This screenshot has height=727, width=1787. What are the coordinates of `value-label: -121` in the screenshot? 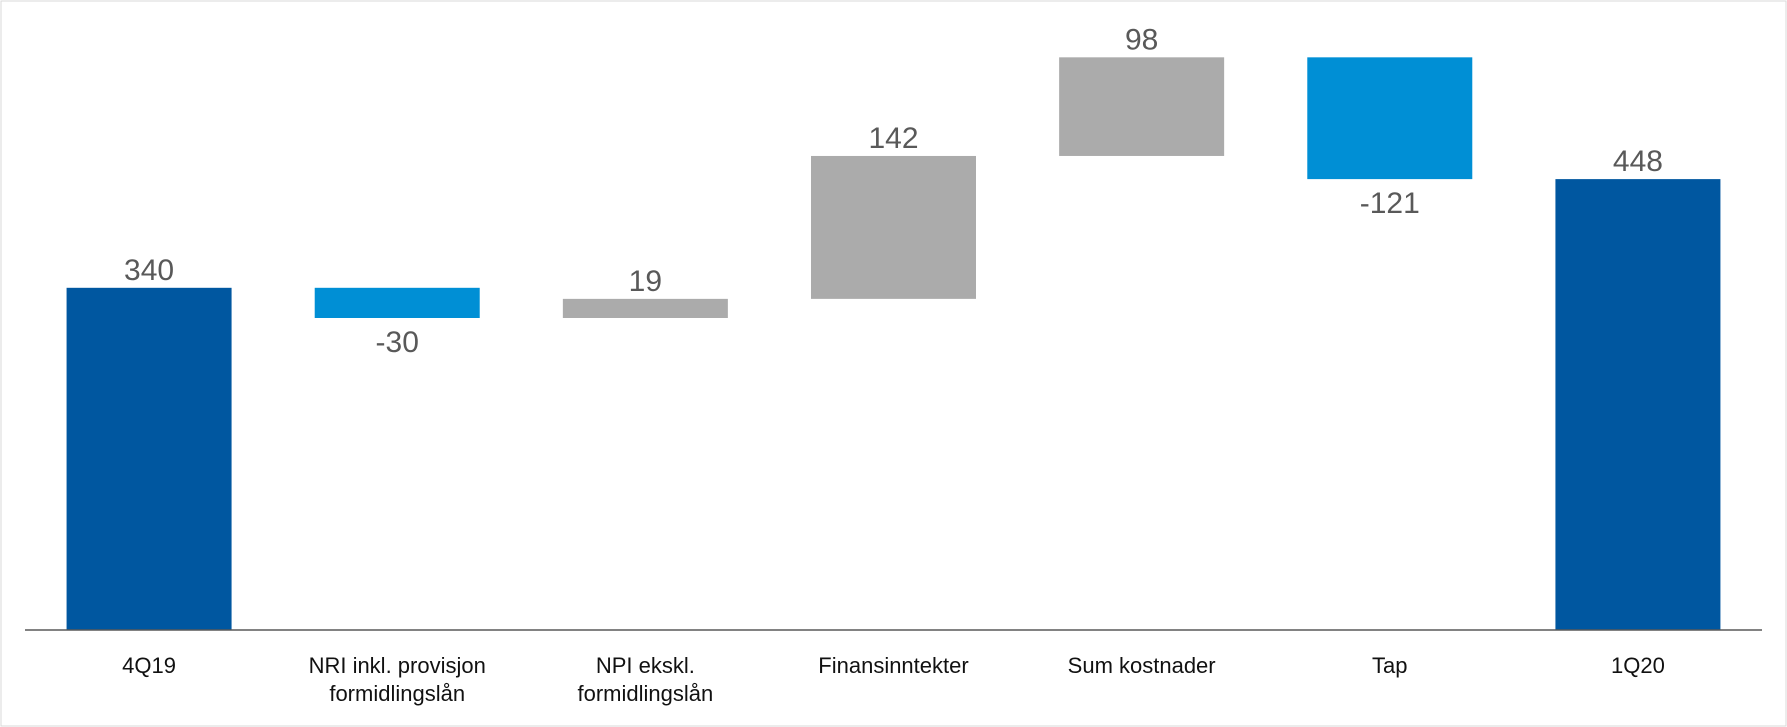 It's located at (1390, 203).